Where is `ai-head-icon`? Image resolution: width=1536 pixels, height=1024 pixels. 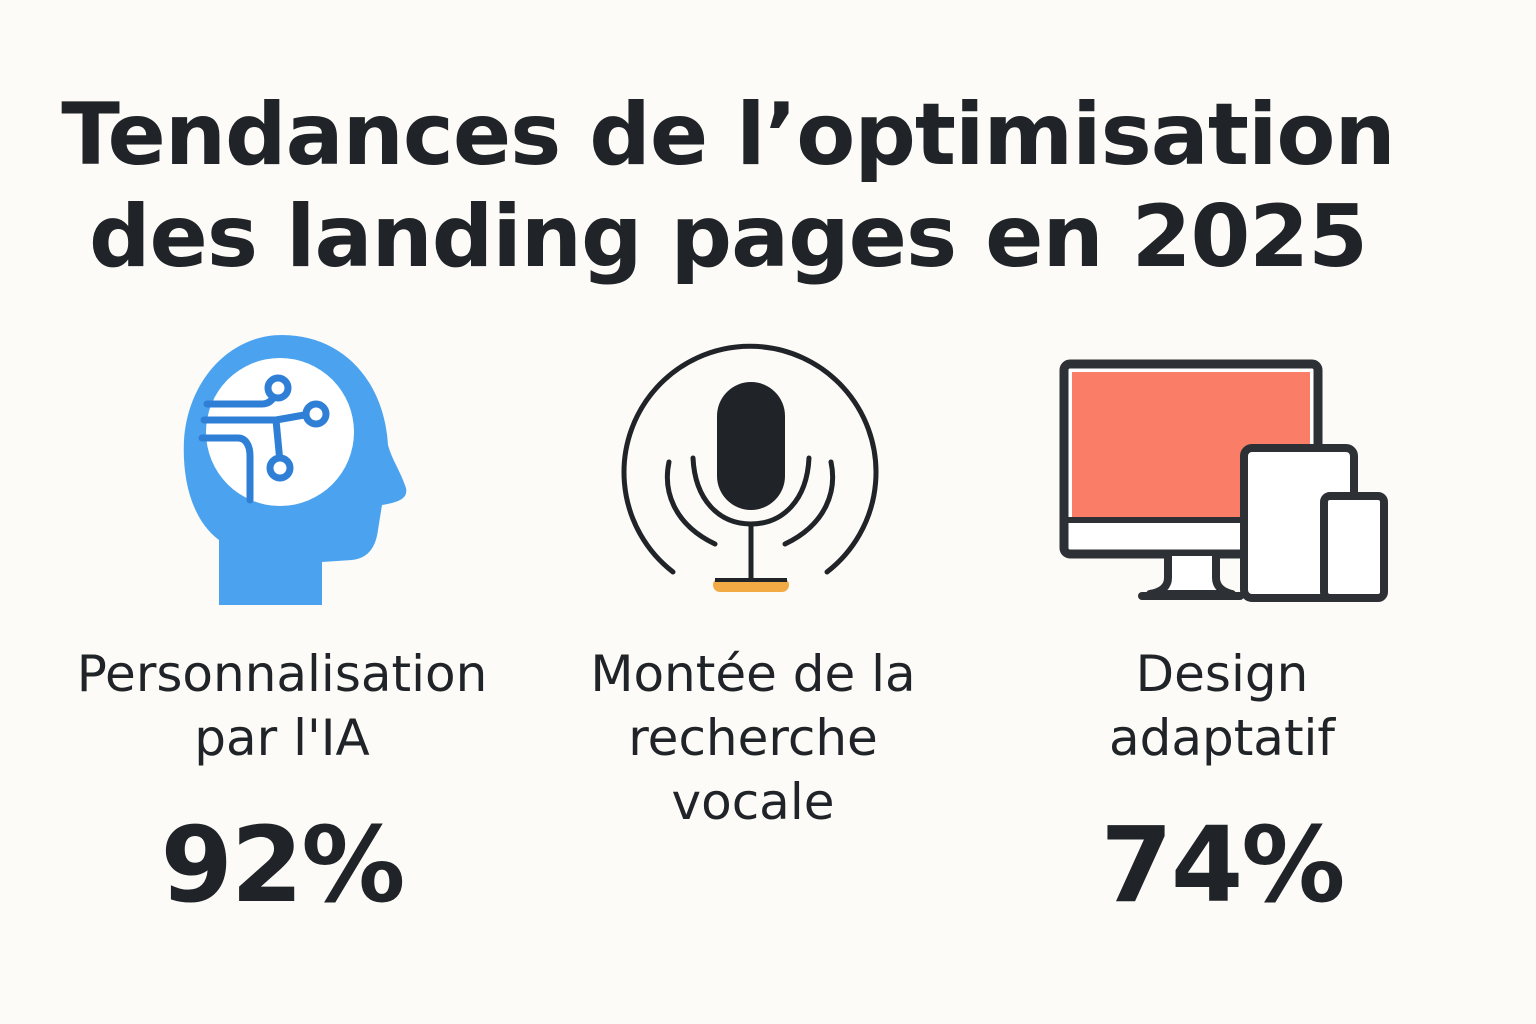
ai-head-icon is located at coordinates (295, 470).